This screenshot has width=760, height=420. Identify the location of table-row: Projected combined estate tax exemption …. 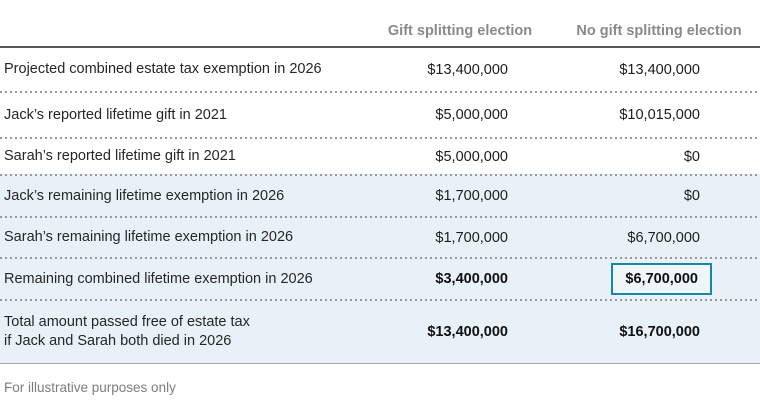
(380, 69).